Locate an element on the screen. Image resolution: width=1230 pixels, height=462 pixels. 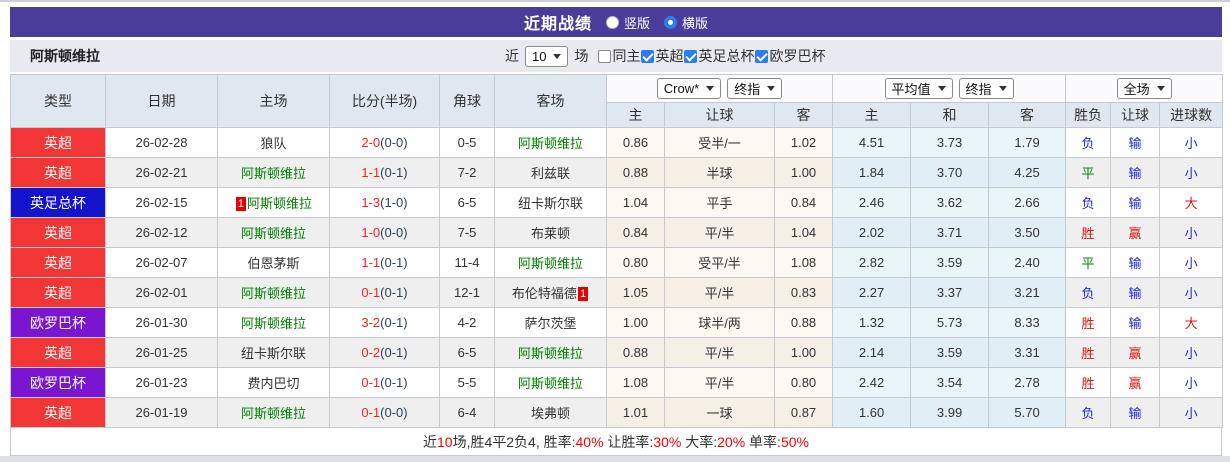
odds-home-cell: 0.88 is located at coordinates (635, 172).